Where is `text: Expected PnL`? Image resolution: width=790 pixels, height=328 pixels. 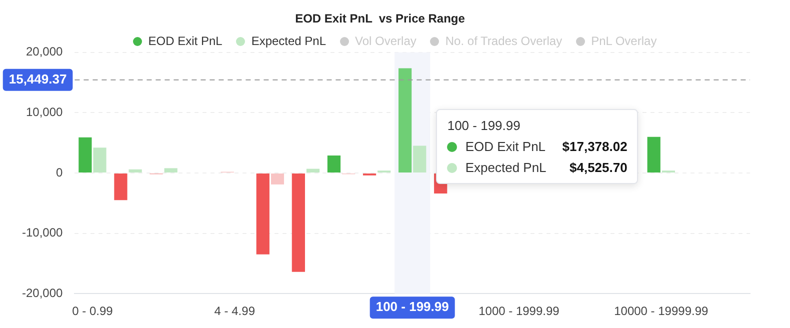
text: Expected PnL is located at coordinates (288, 41).